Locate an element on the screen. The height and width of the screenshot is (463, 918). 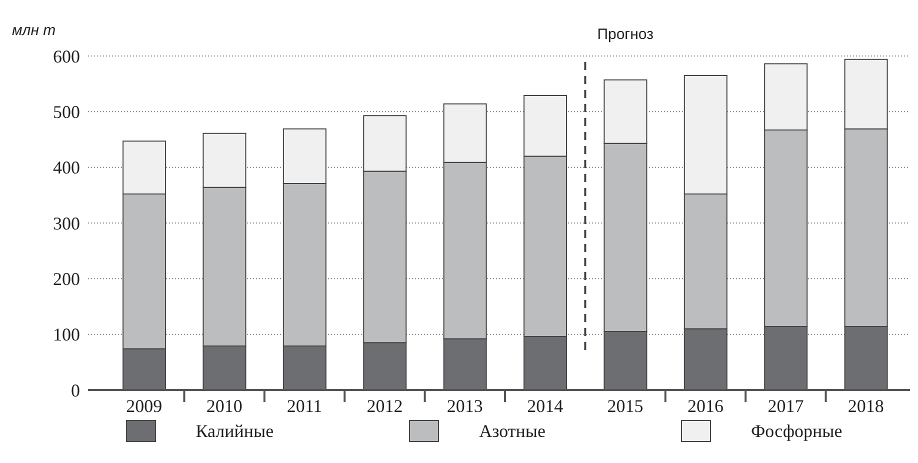
x-tick-label: 2010 is located at coordinates (224, 406).